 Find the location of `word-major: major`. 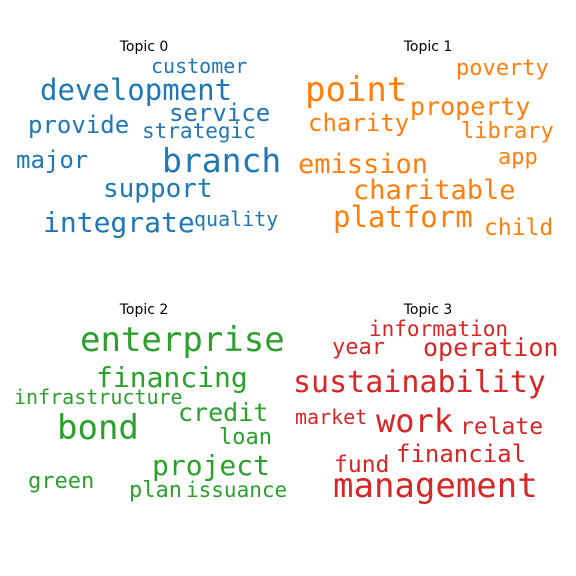

word-major: major is located at coordinates (52, 160).